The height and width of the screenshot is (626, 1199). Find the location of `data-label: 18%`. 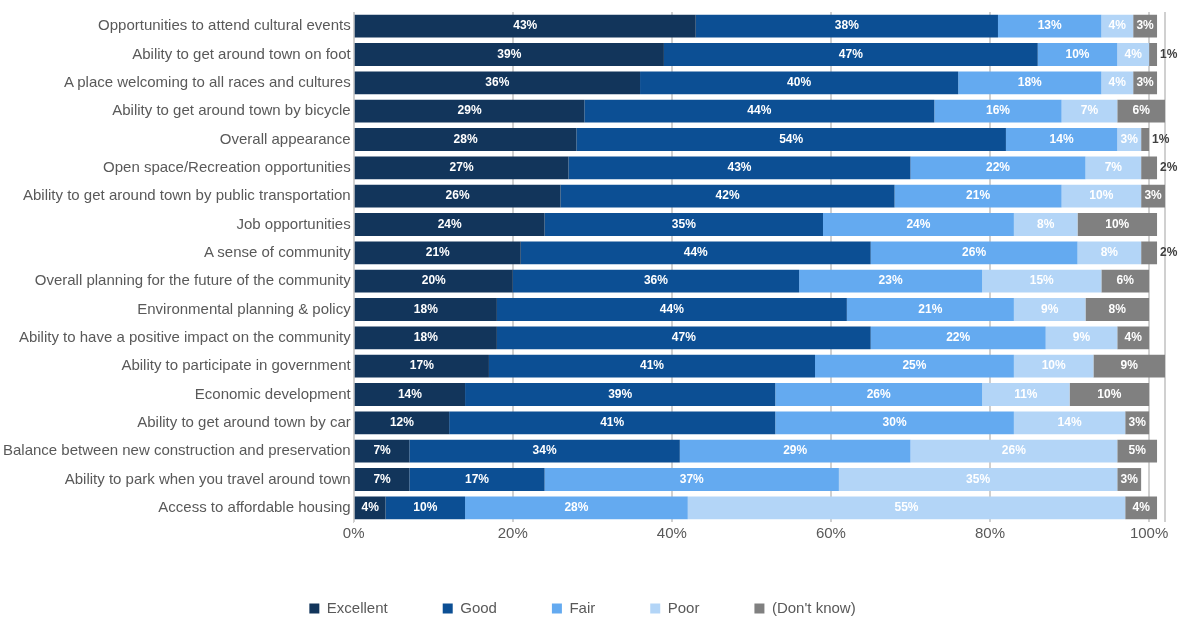

data-label: 18% is located at coordinates (1030, 82).